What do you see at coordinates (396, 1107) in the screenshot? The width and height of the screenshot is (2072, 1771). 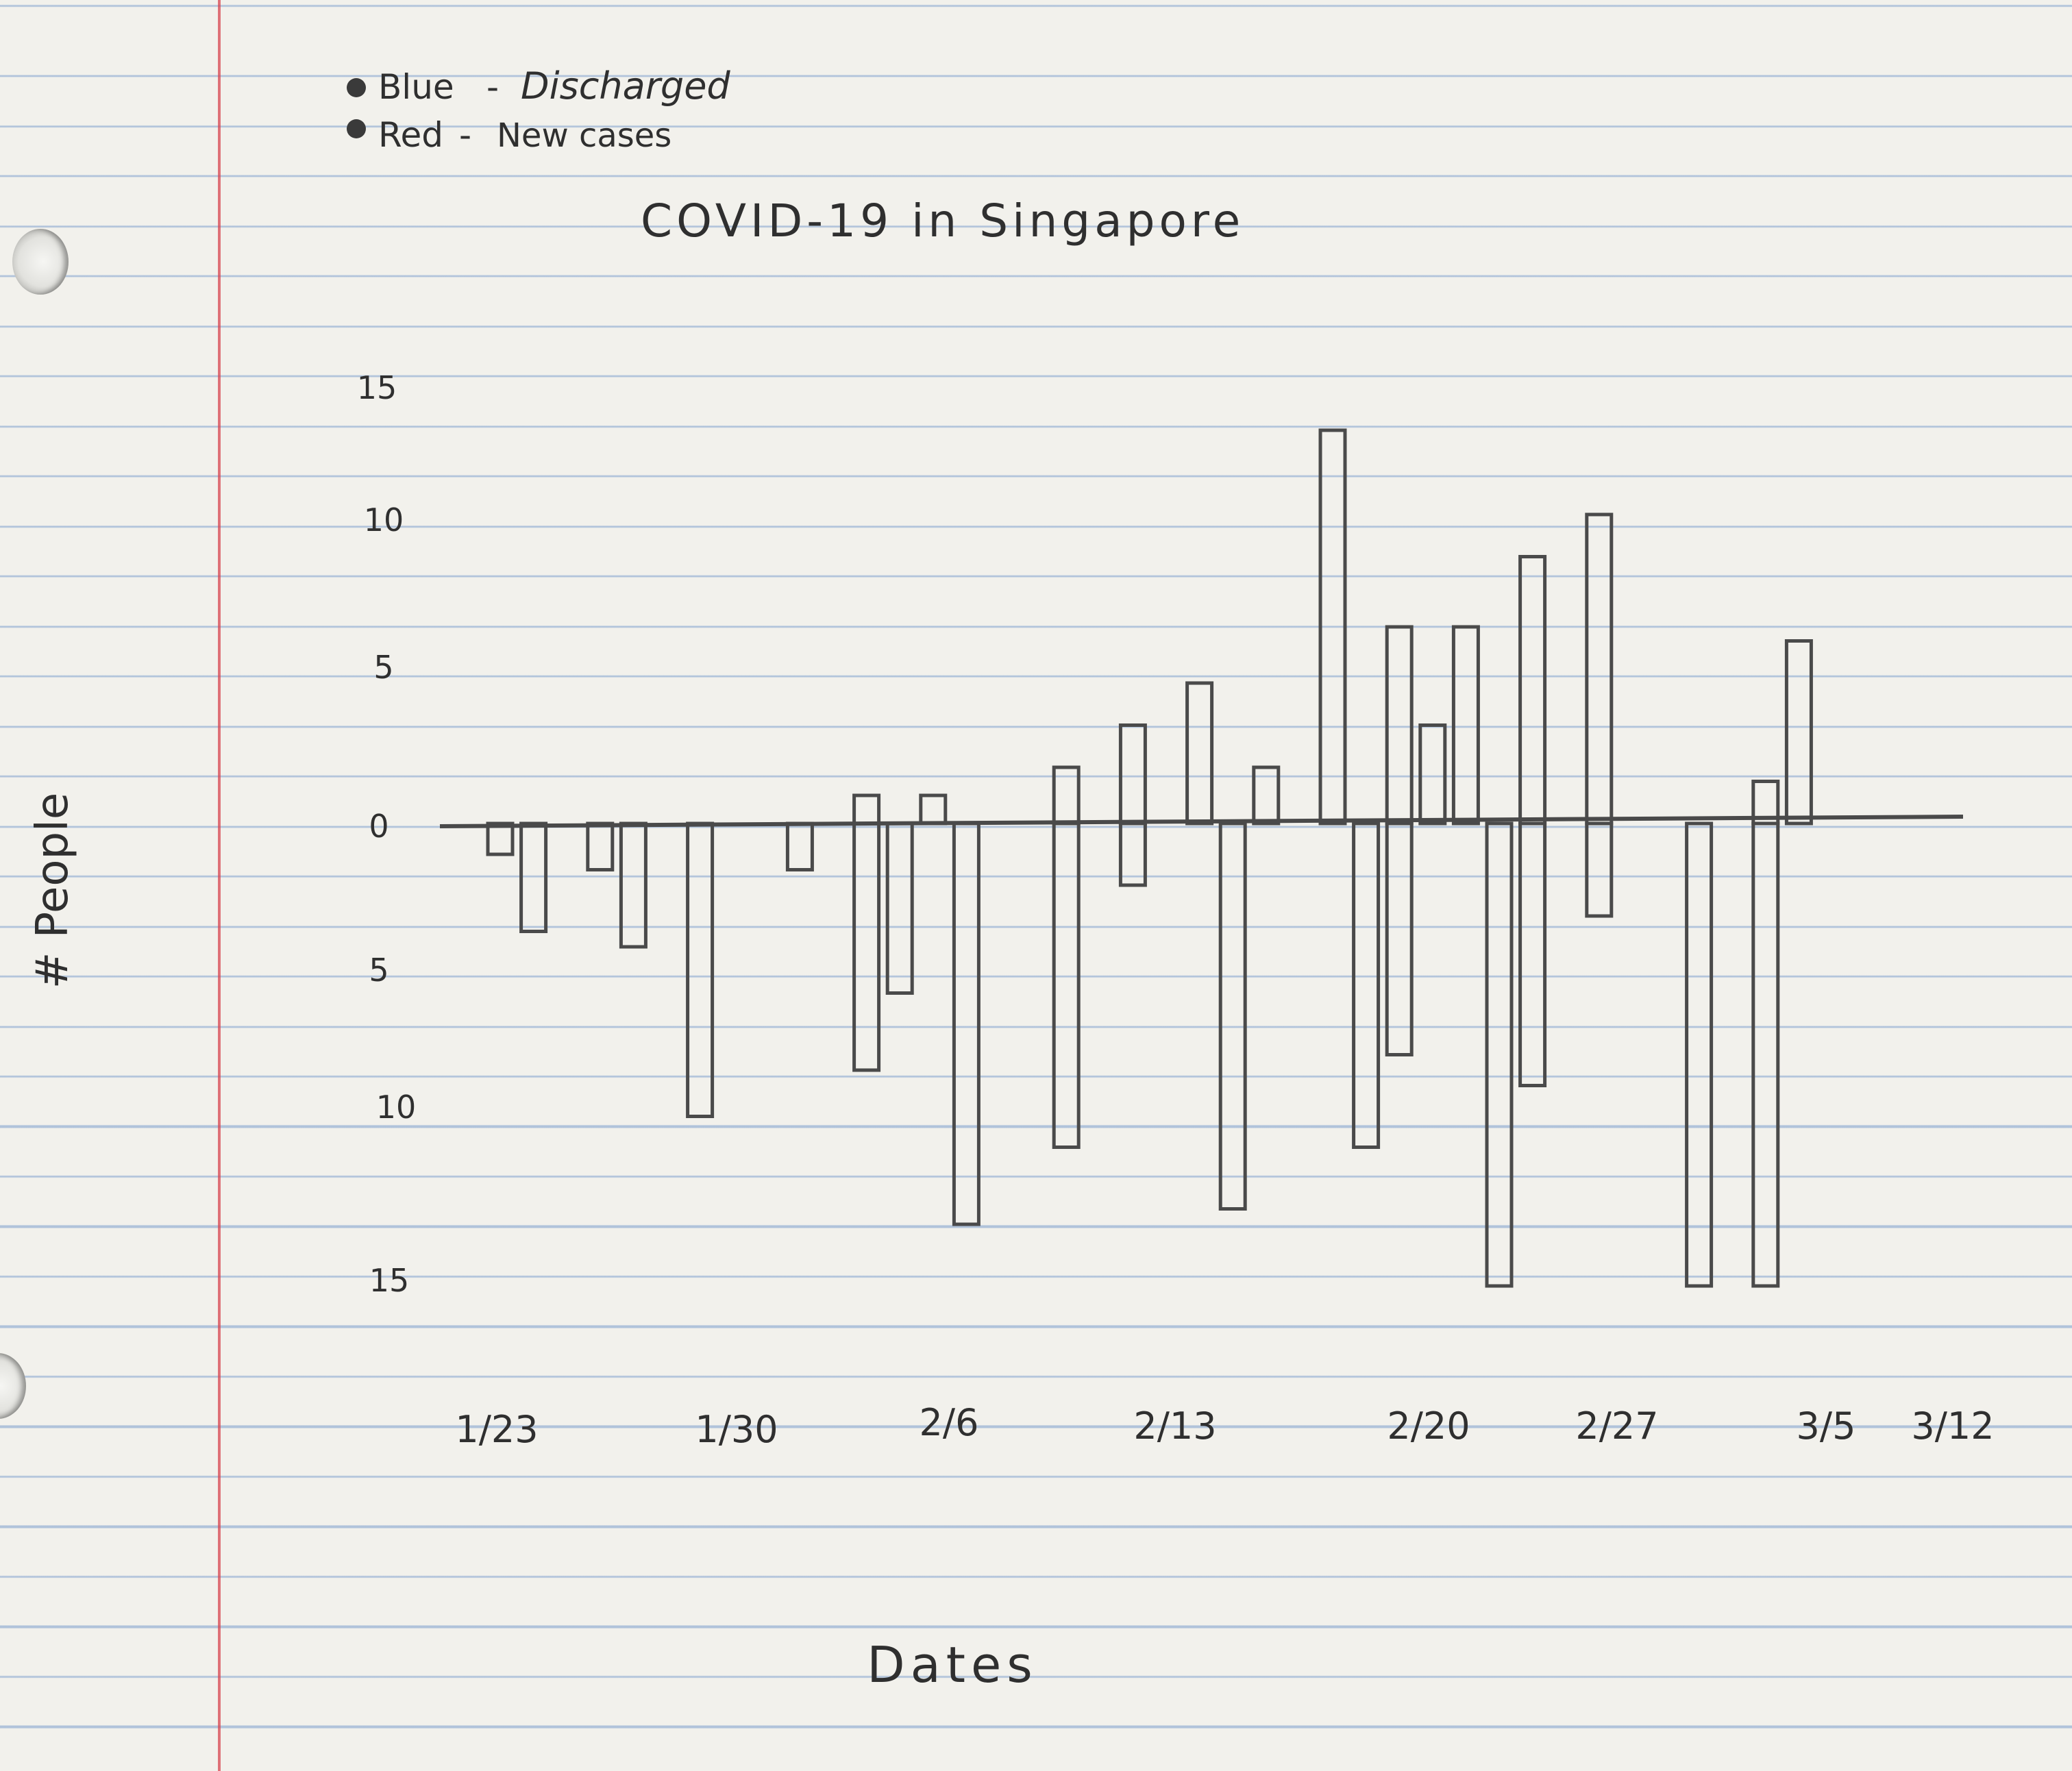 I see `y-tick-label-down-10: 10` at bounding box center [396, 1107].